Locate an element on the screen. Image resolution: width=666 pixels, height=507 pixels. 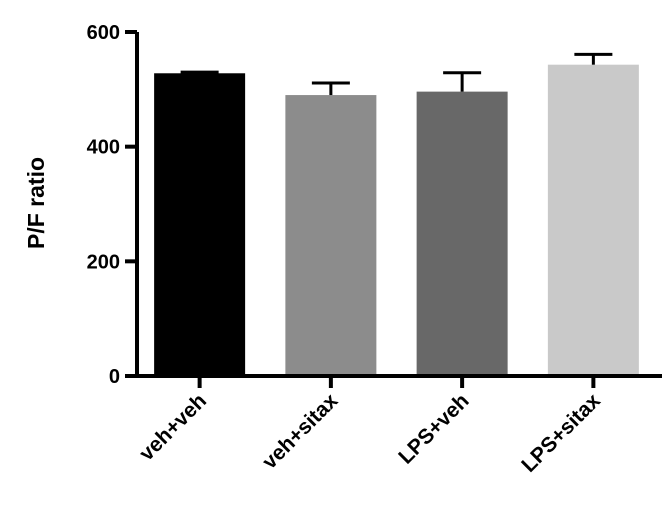
y-tick-label: 0 is located at coordinates (114, 377).